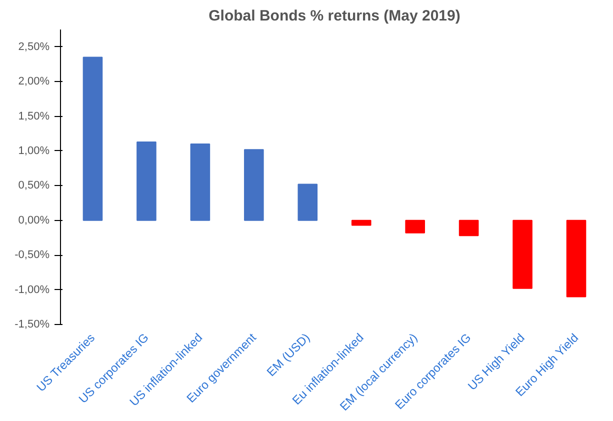 This screenshot has height=421, width=613. What do you see at coordinates (32, 255) in the screenshot?
I see `y-tick-label: -0,50%` at bounding box center [32, 255].